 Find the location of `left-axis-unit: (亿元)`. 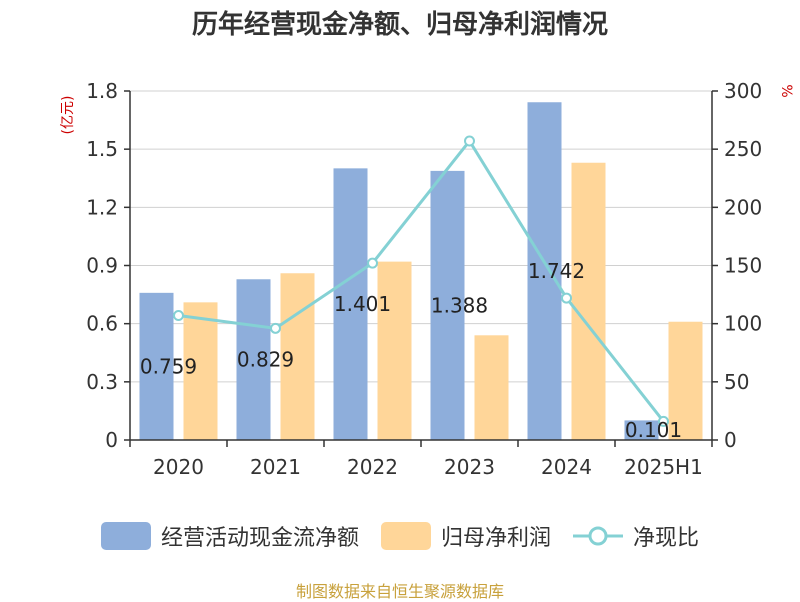

left-axis-unit: (亿元) is located at coordinates (68, 115).